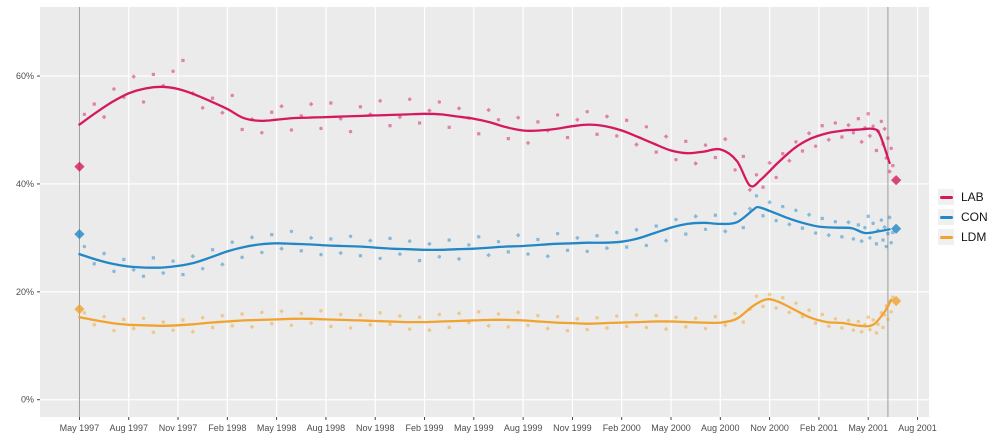  I want to click on legend-key-ldm, so click(946, 237).